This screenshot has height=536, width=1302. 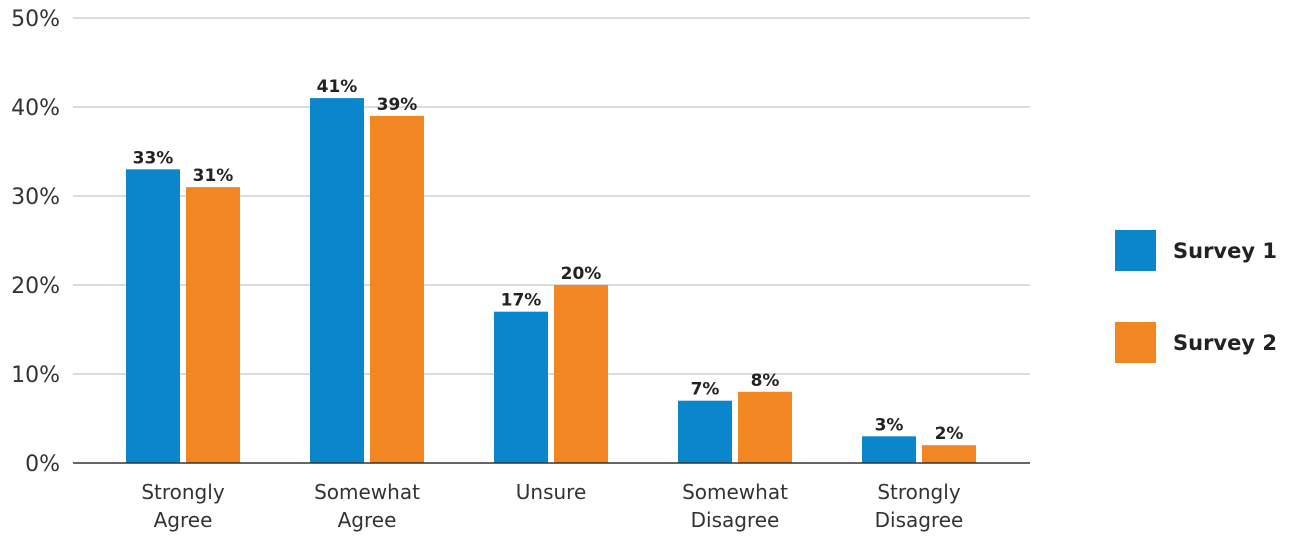 I want to click on y-tick-label: 30%, so click(x=35, y=197).